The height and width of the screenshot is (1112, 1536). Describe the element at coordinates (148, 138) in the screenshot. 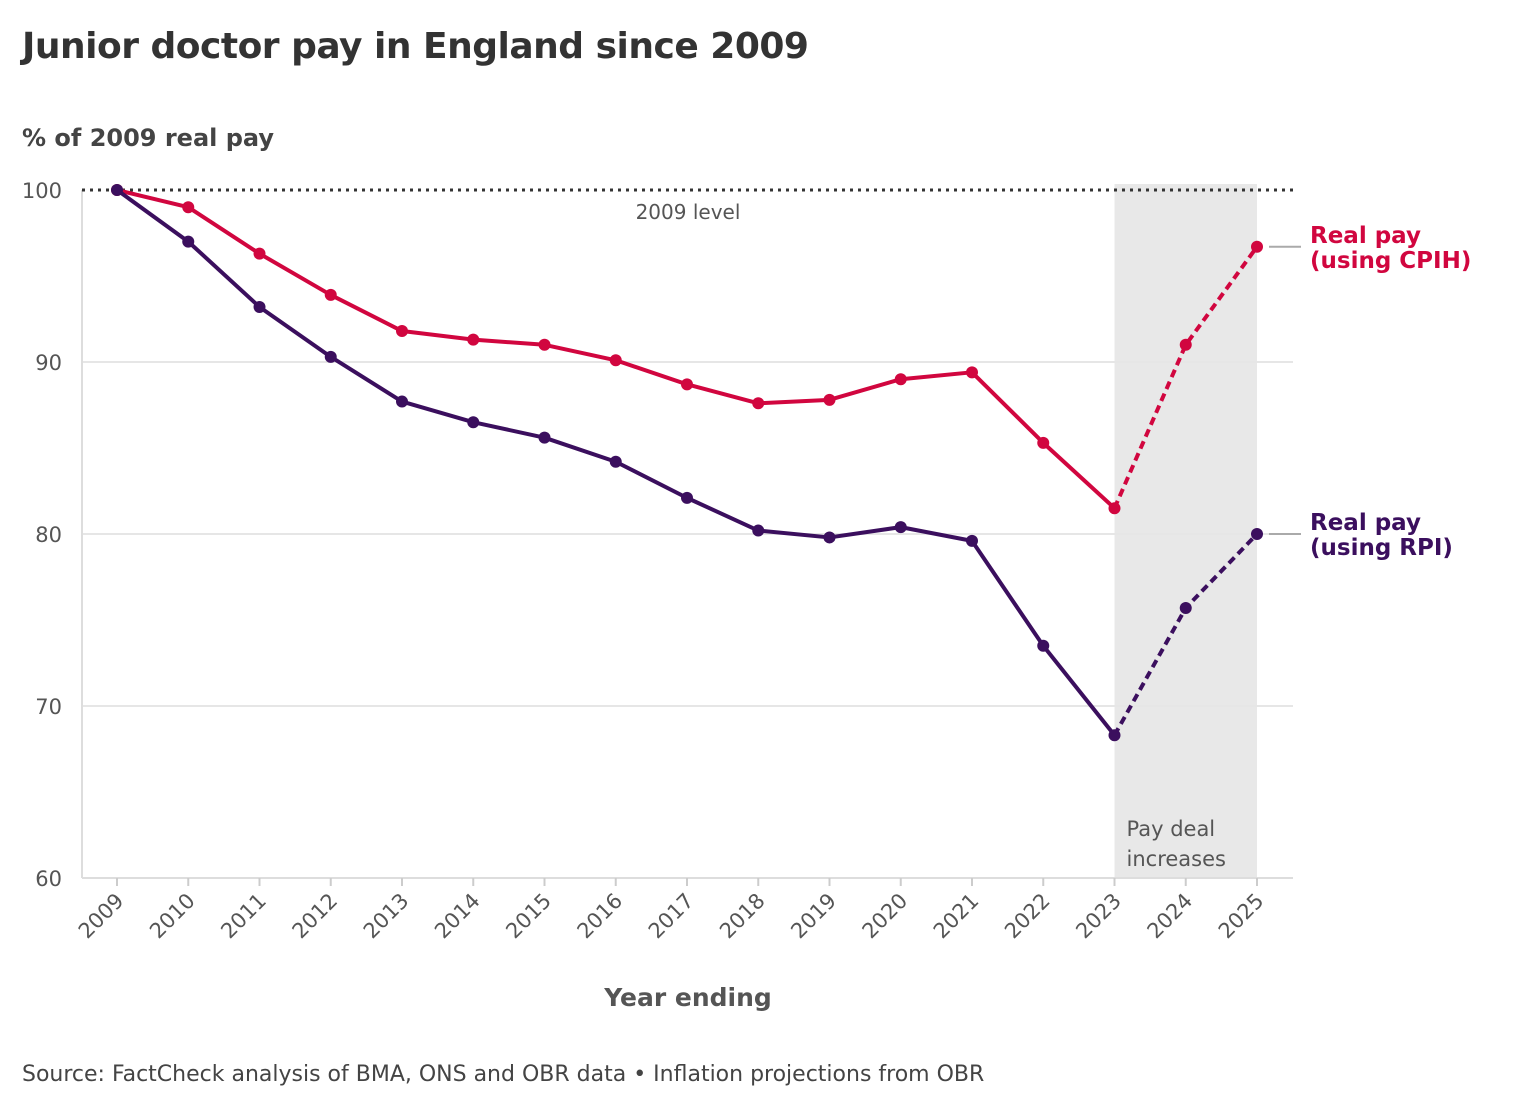

I see `y-axis-label: % of 2009 real pay` at that location.